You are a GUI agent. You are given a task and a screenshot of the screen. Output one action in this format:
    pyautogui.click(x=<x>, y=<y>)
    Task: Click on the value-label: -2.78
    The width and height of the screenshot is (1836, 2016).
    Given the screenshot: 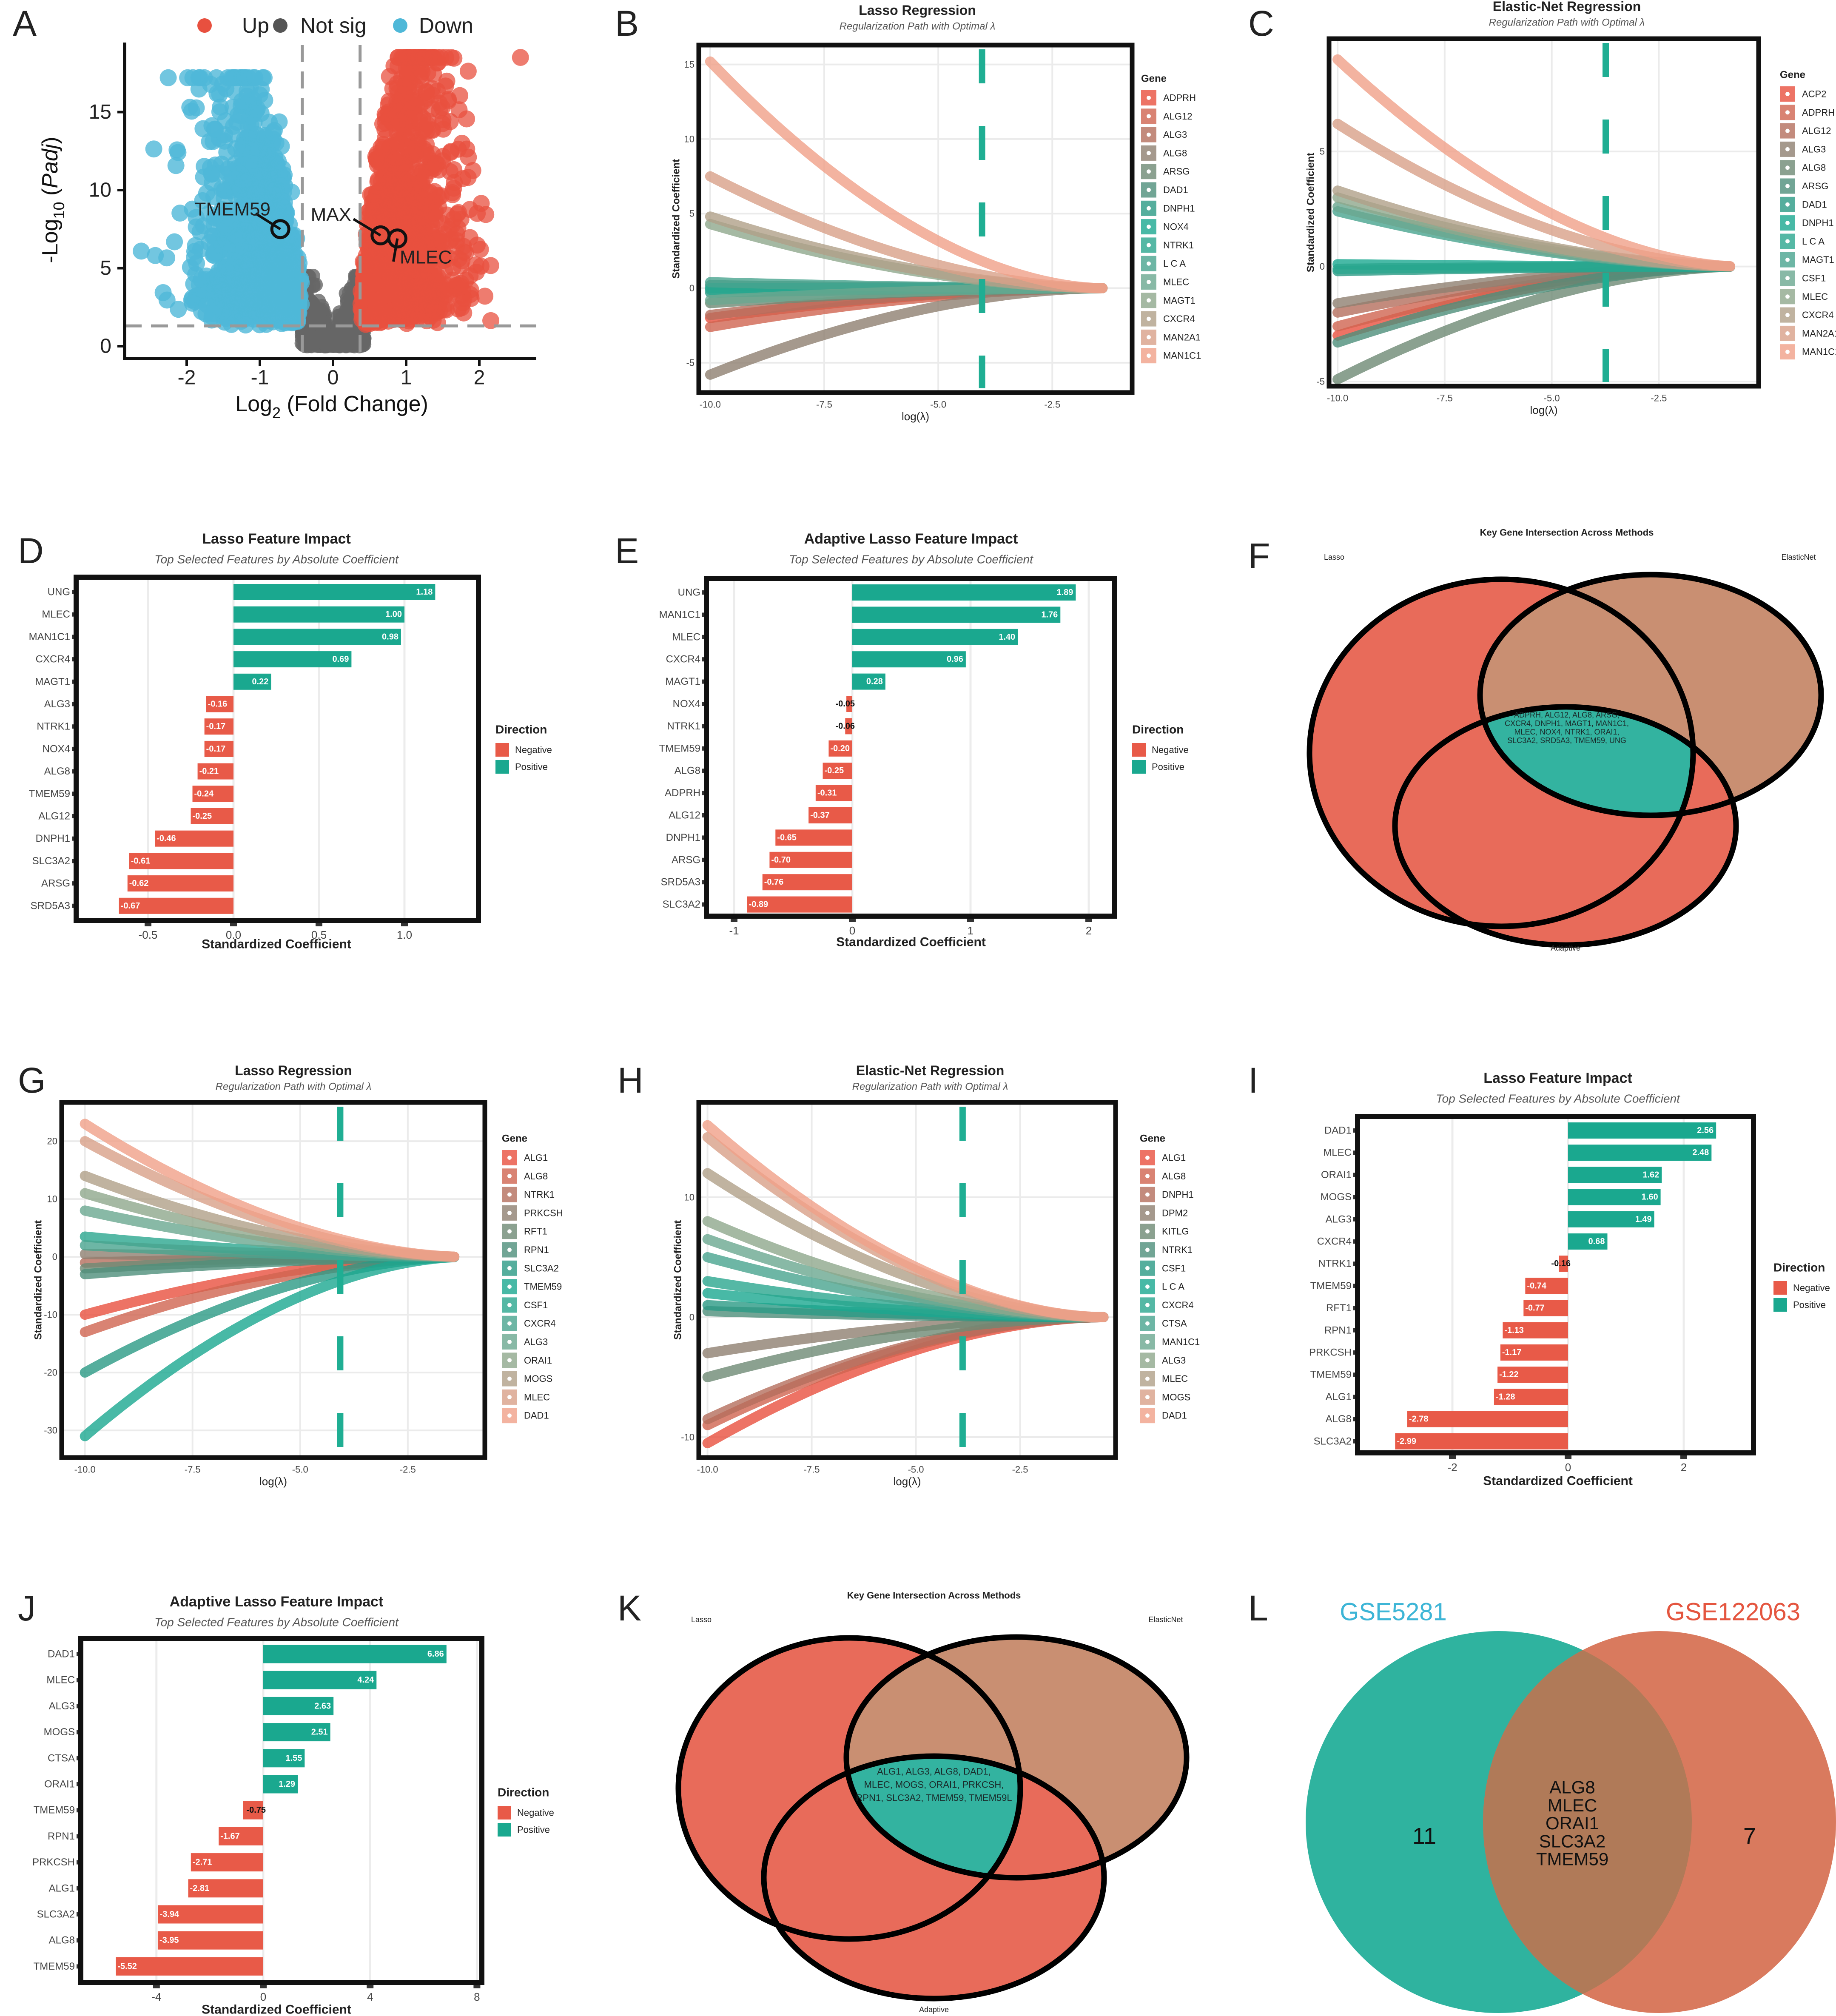 What is the action you would take?
    pyautogui.click(x=1419, y=1419)
    